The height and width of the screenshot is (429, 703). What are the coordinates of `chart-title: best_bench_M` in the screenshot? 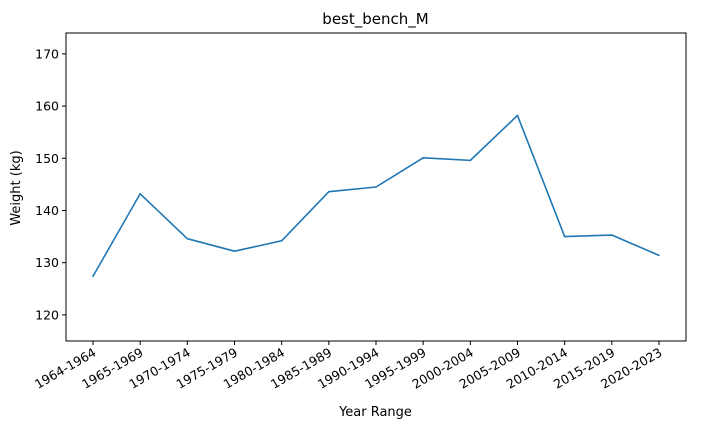 It's located at (375, 19).